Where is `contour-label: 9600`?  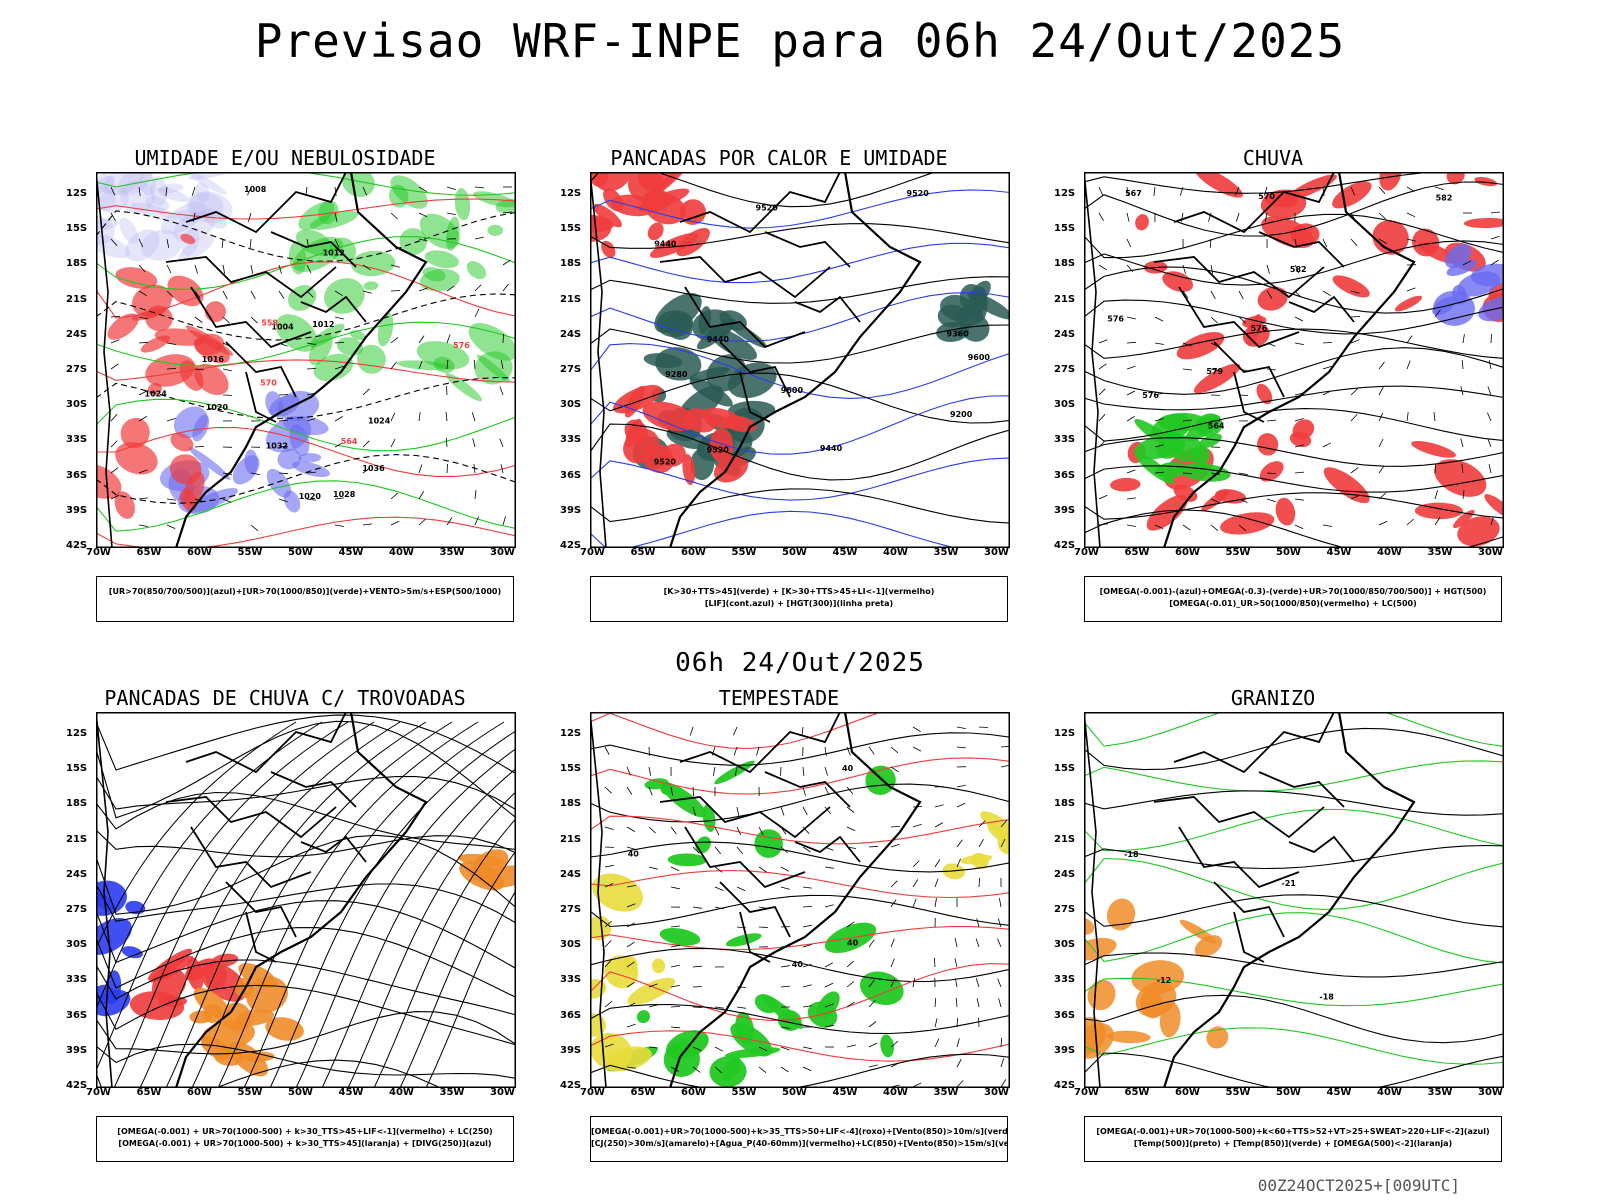
contour-label: 9600 is located at coordinates (792, 390).